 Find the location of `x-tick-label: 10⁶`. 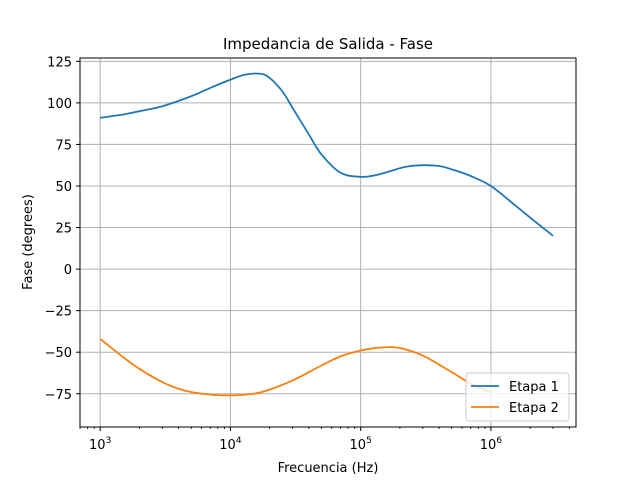

x-tick-label: 10⁶ is located at coordinates (491, 444).